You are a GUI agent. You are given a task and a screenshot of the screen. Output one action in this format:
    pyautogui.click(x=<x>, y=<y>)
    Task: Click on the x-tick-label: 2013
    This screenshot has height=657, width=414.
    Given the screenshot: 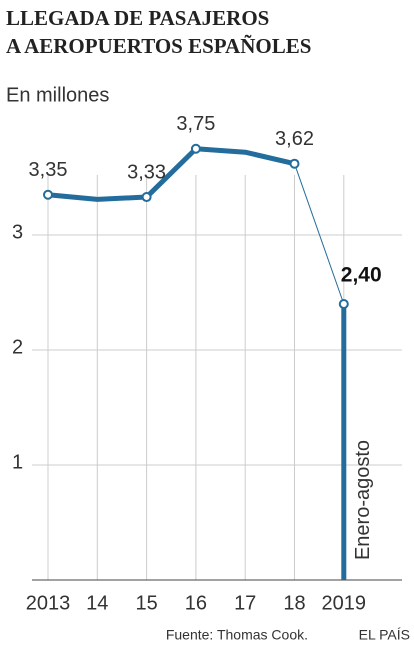 What is the action you would take?
    pyautogui.click(x=48, y=603)
    